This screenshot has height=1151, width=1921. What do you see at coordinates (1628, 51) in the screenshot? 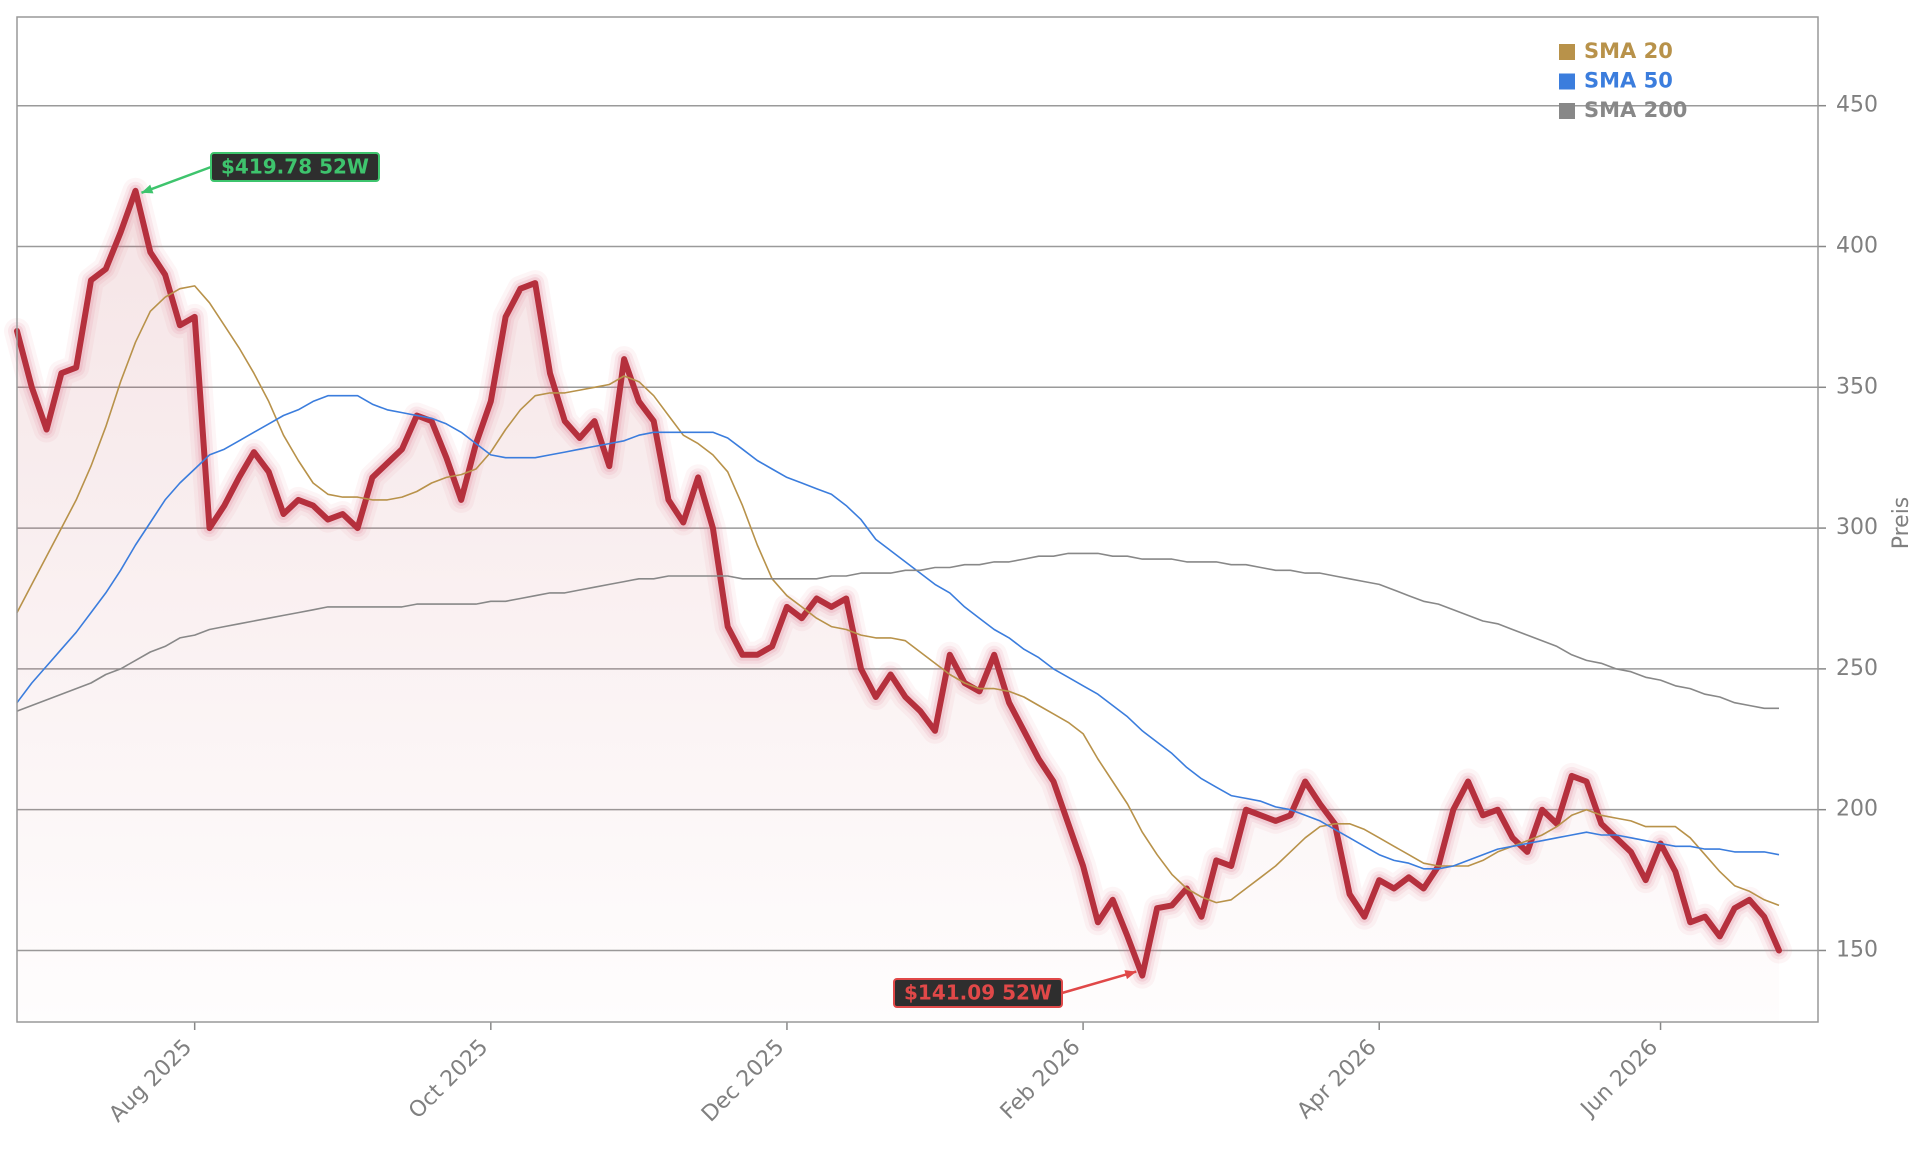
I see `legend-label: SMA 20` at bounding box center [1628, 51].